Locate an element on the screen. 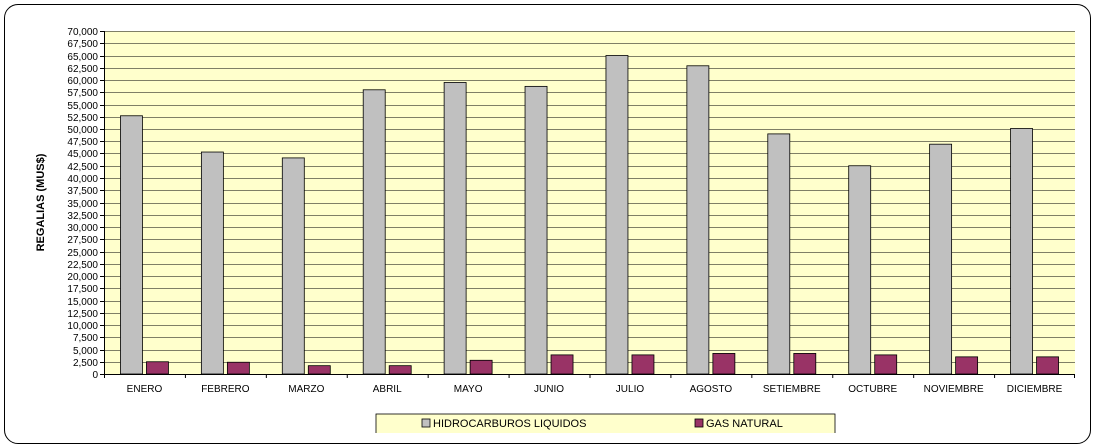 The width and height of the screenshot is (1097, 444). bar-hidrocarburos-setiembre is located at coordinates (779, 254).